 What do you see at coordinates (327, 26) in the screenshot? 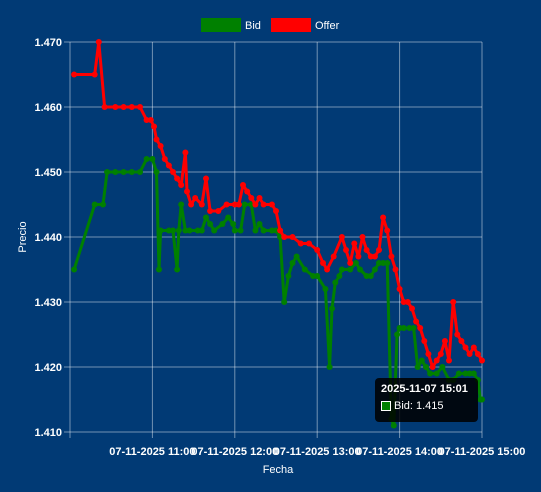
I see `legend-label-offer: Offer` at bounding box center [327, 26].